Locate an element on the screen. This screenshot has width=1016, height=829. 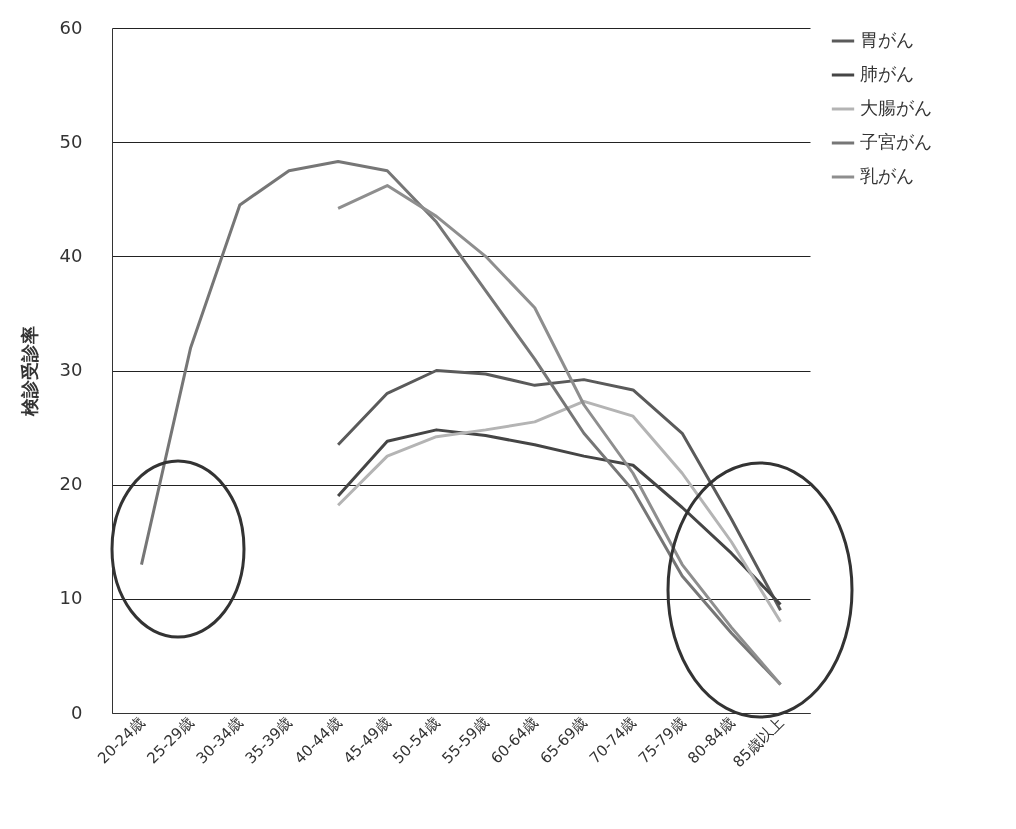
y-tick-label: 0 is located at coordinates (77, 712).